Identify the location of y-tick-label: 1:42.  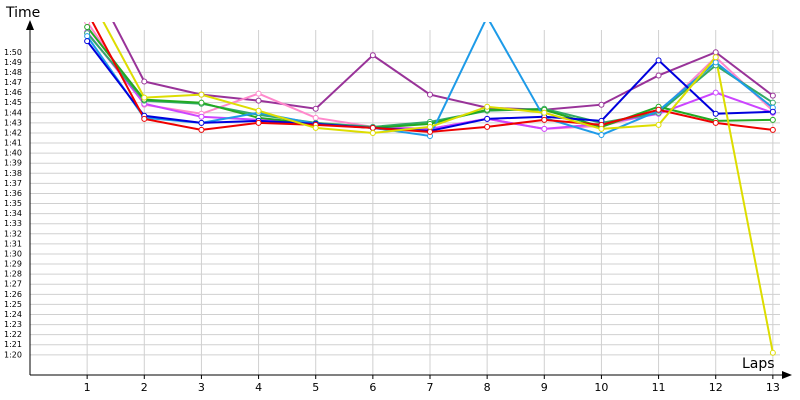
(13, 132).